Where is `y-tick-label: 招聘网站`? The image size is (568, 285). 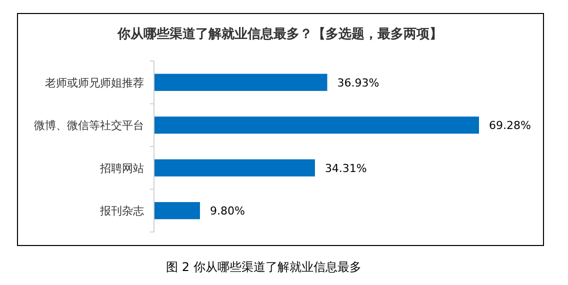 y-tick-label: 招聘网站 is located at coordinates (121, 168).